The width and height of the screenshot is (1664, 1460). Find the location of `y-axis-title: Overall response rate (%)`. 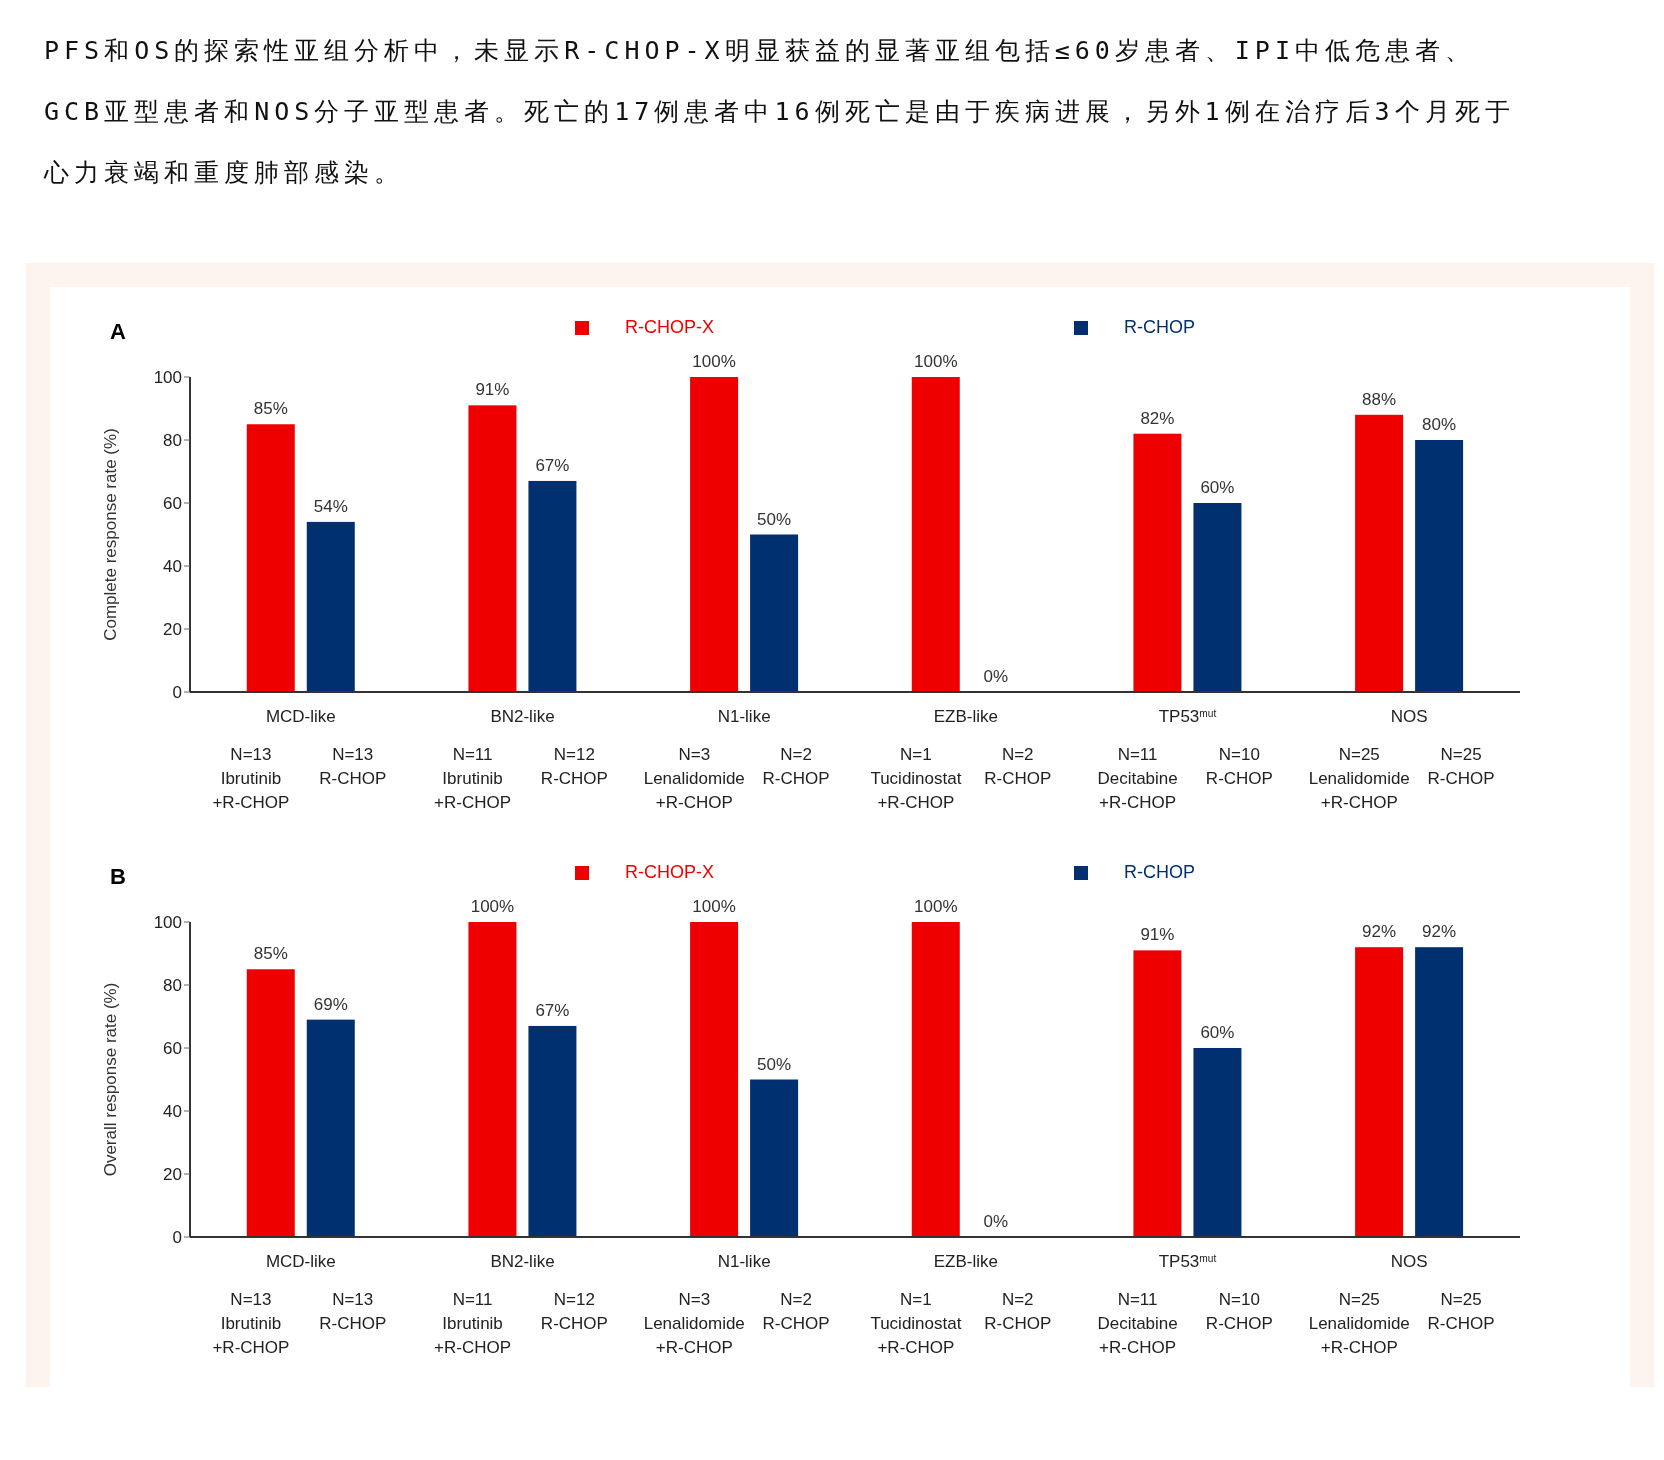

y-axis-title: Overall response rate (%) is located at coordinates (111, 1079).